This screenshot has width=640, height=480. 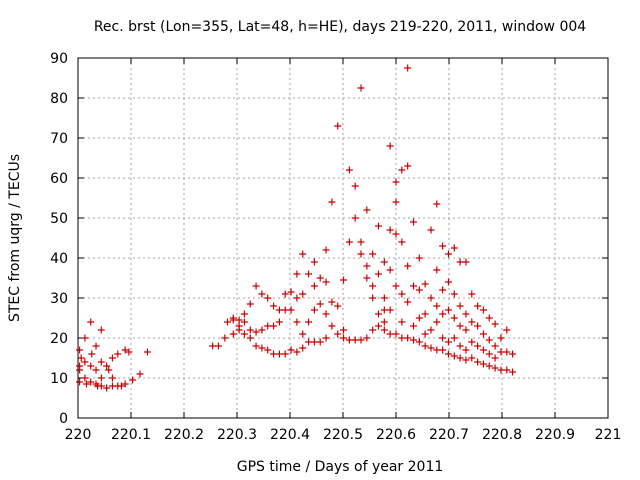 I want to click on y-tick-label: 40, so click(x=59, y=259).